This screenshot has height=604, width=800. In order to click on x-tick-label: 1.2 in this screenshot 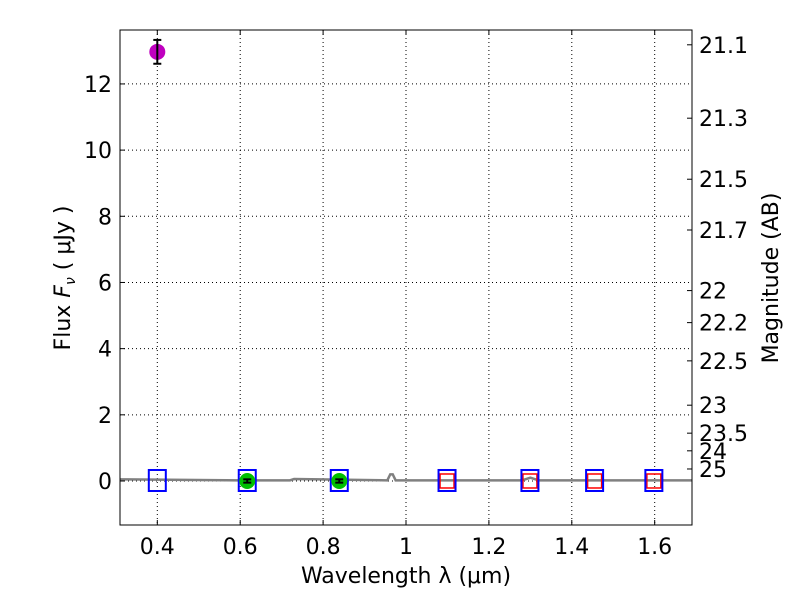, I will do `click(488, 547)`.